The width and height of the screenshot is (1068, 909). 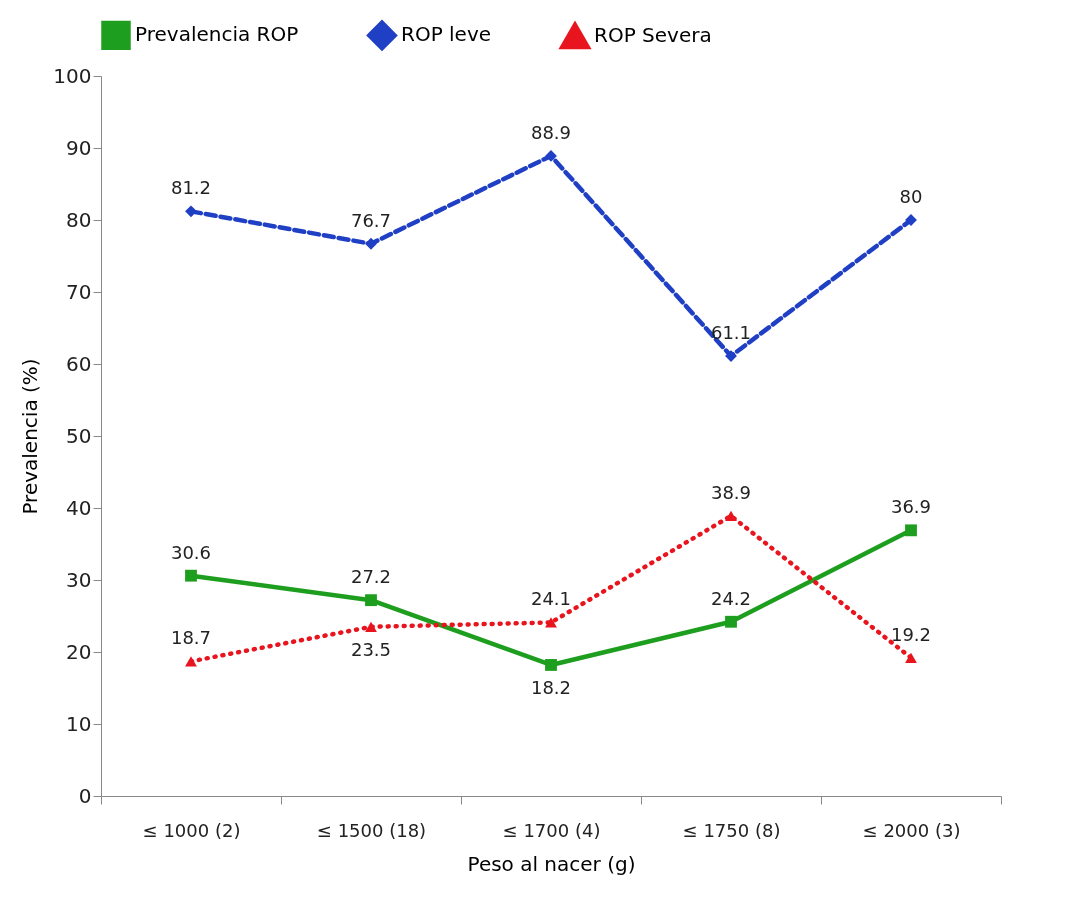 I want to click on y-tick-label: 30, so click(x=79, y=579).